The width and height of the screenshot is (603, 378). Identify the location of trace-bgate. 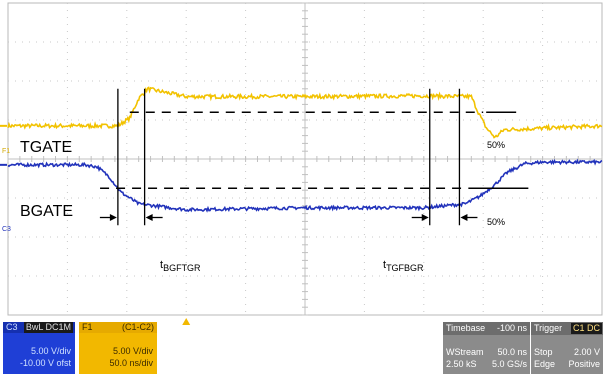
(305, 185).